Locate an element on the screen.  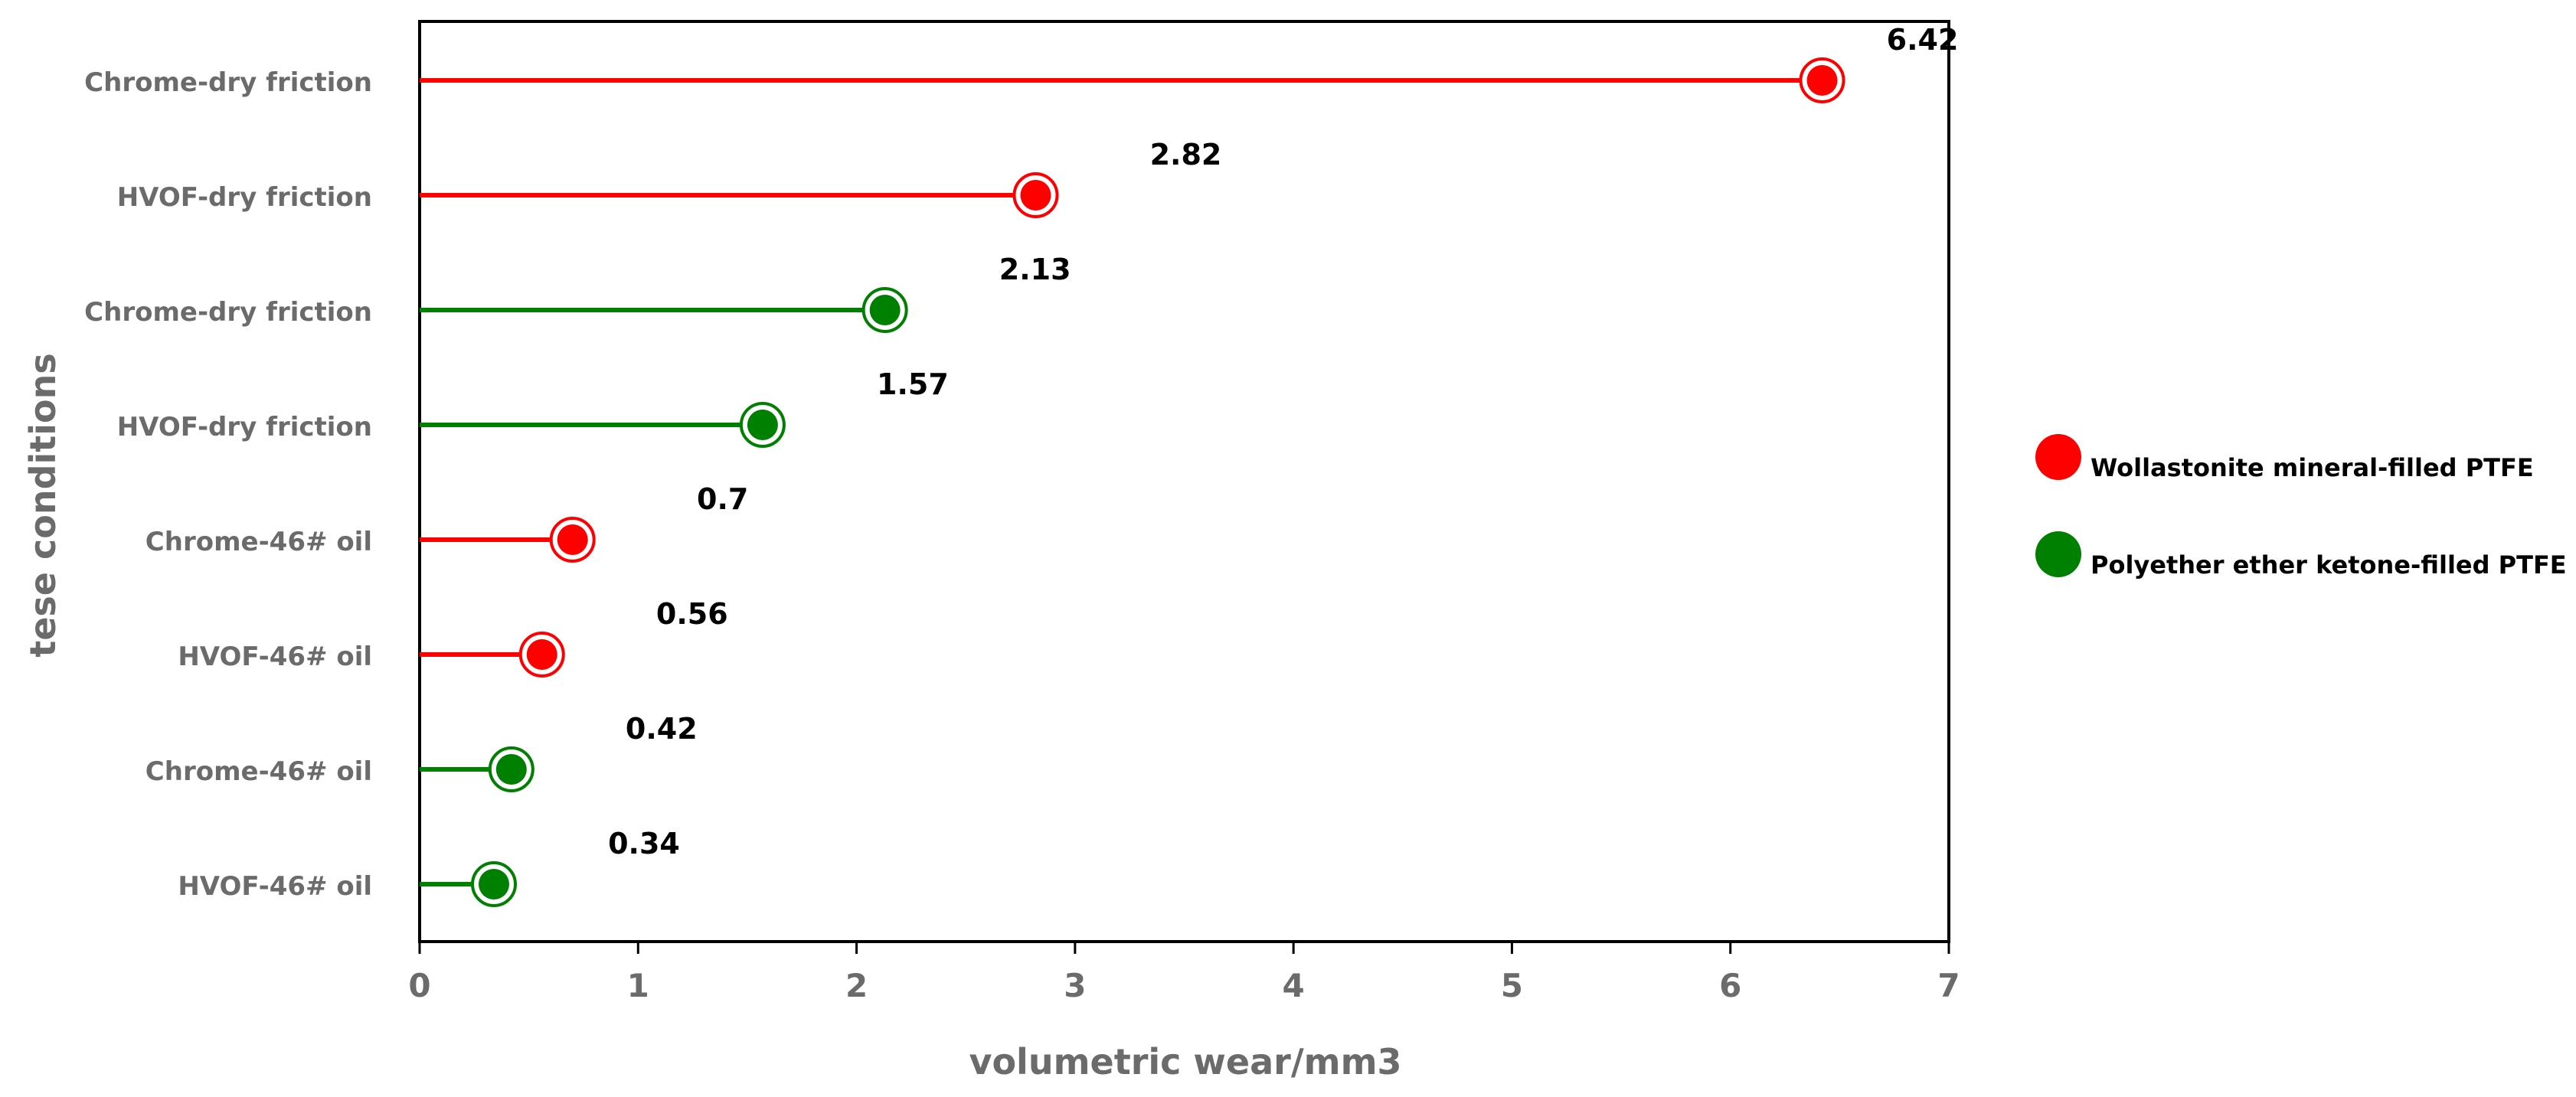
x-tick-label: 4 is located at coordinates (1294, 986).